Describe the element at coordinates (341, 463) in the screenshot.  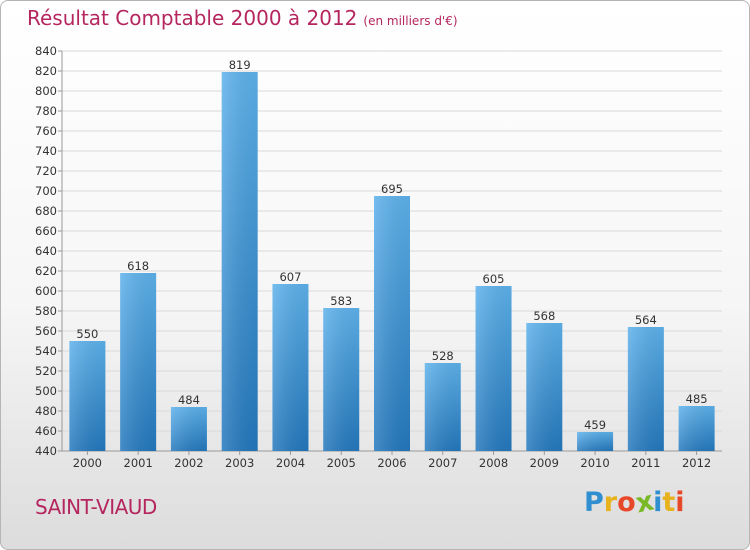
I see `x-tick-label: 2005` at that location.